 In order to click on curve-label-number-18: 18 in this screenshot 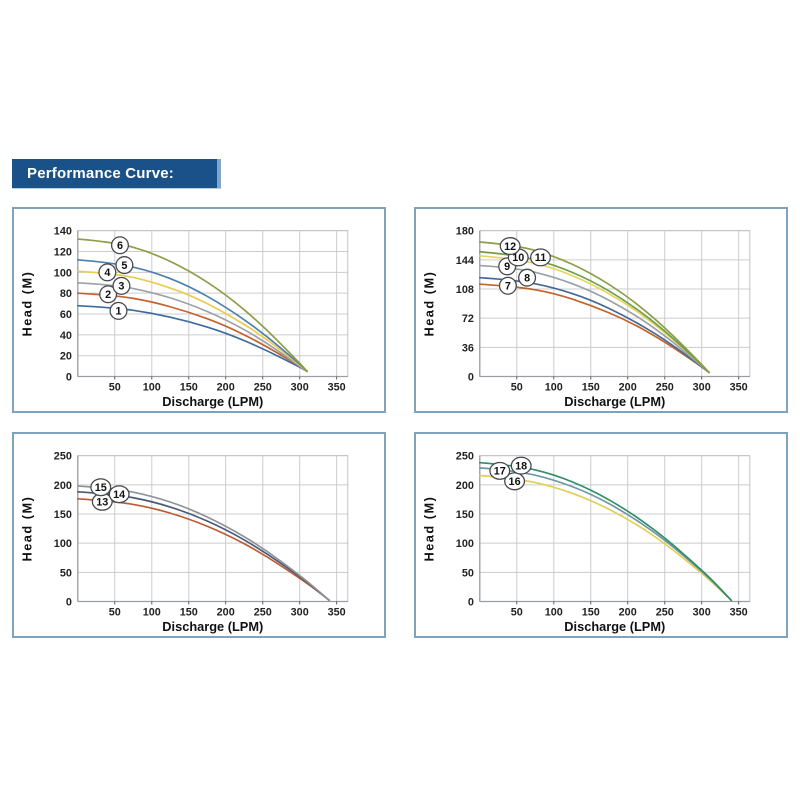, I will do `click(521, 466)`.